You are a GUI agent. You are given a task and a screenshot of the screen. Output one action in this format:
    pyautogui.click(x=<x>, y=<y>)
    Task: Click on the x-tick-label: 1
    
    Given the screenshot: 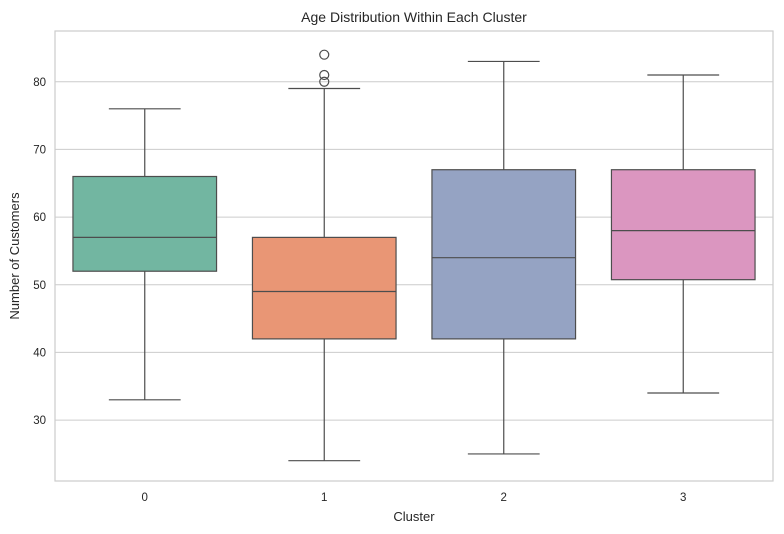 What is the action you would take?
    pyautogui.click(x=324, y=498)
    